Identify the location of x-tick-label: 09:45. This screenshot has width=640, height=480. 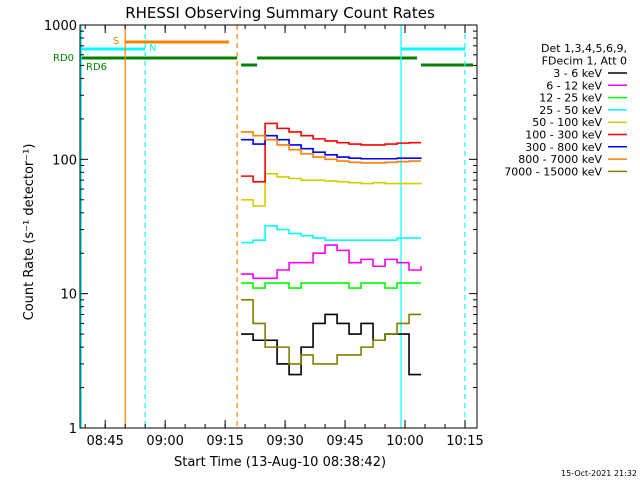
(344, 441).